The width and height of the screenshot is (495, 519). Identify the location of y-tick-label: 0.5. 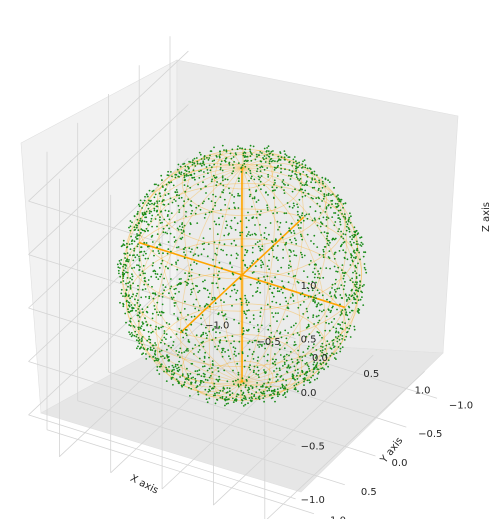
(369, 492).